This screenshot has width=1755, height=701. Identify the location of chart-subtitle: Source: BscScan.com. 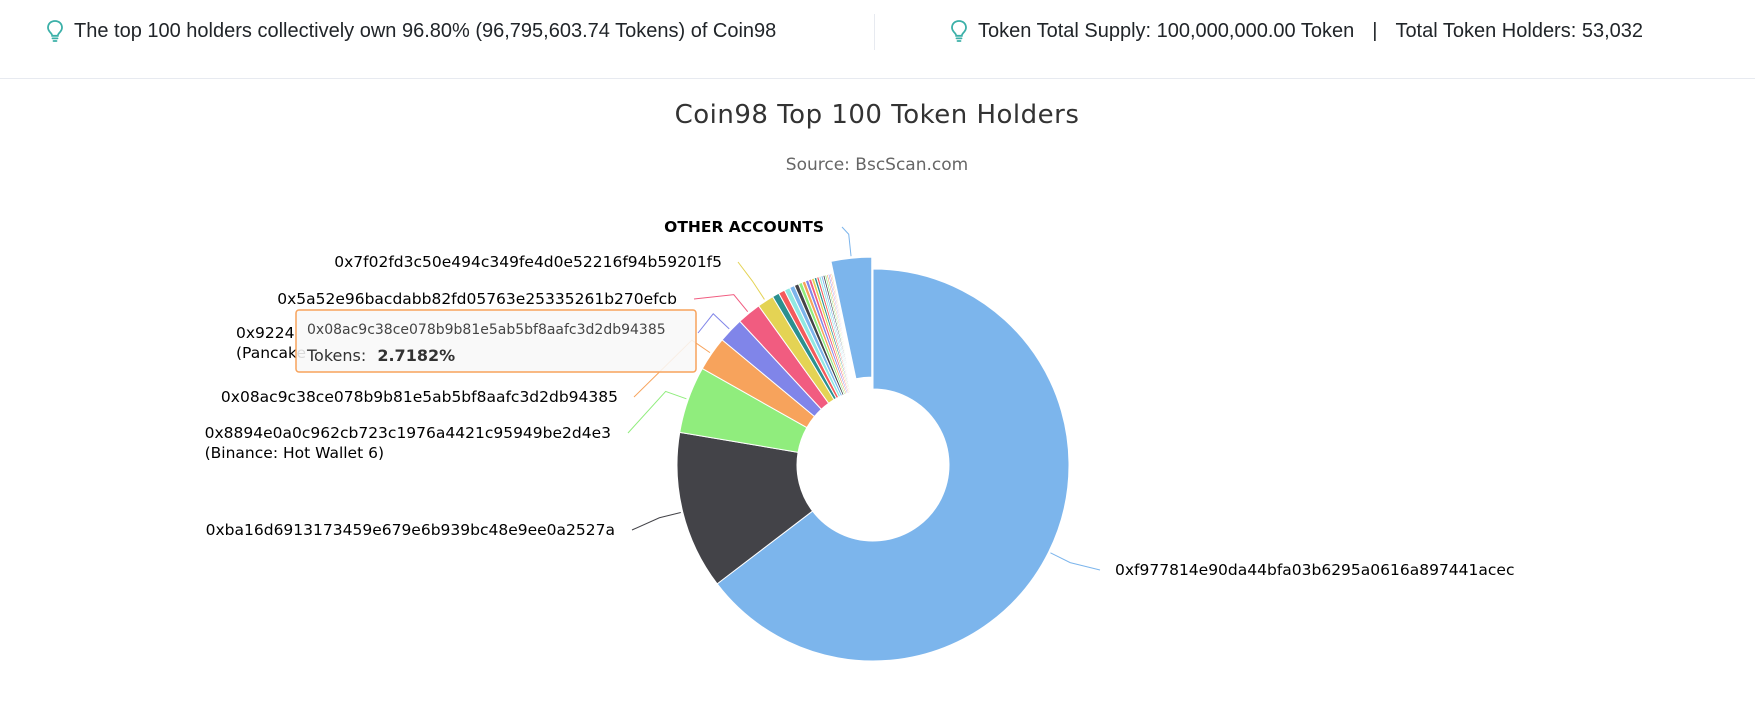
(877, 165).